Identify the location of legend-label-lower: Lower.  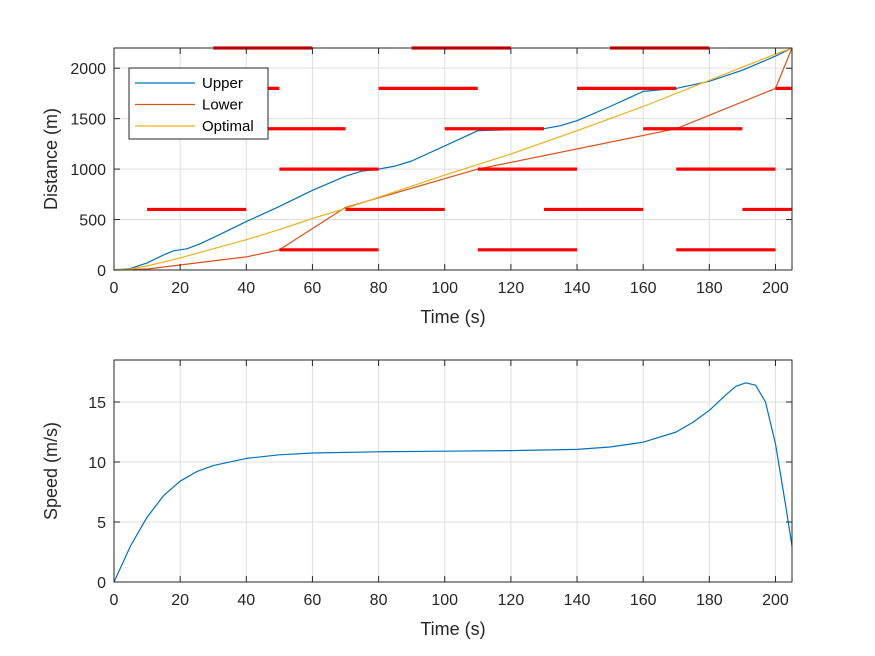
(222, 105).